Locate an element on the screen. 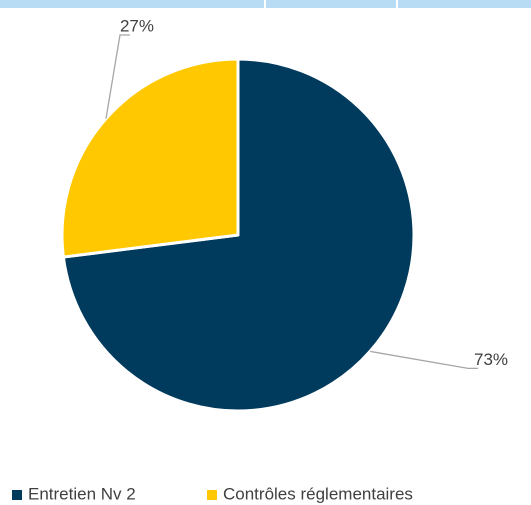 The width and height of the screenshot is (531, 505). data-label: 27% is located at coordinates (137, 25).